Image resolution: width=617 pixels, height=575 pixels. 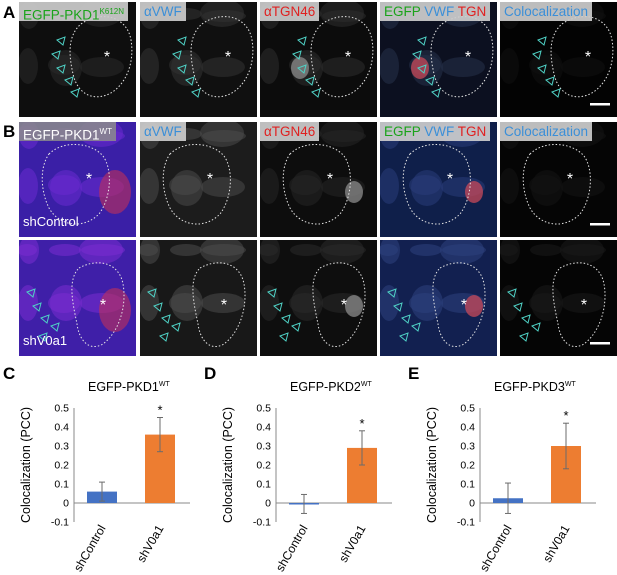 I want to click on chart-title: EGFP-PKD1WT, so click(x=129, y=387).